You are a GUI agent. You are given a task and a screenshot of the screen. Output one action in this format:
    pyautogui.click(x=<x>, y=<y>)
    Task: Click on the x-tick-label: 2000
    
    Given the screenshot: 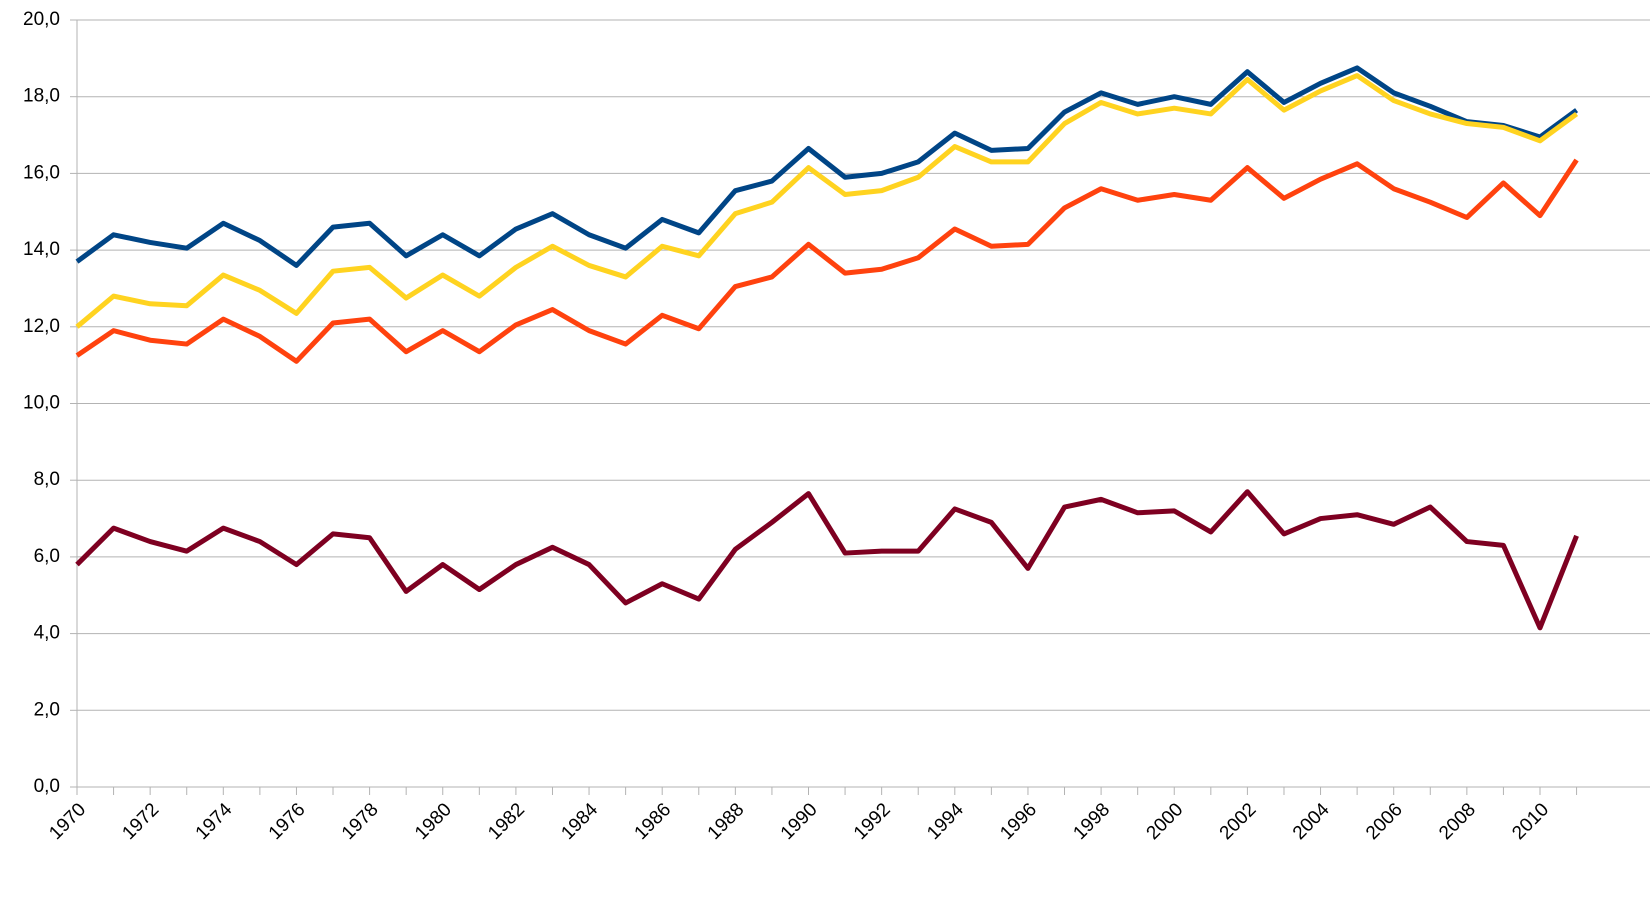 What is the action you would take?
    pyautogui.click(x=1165, y=821)
    